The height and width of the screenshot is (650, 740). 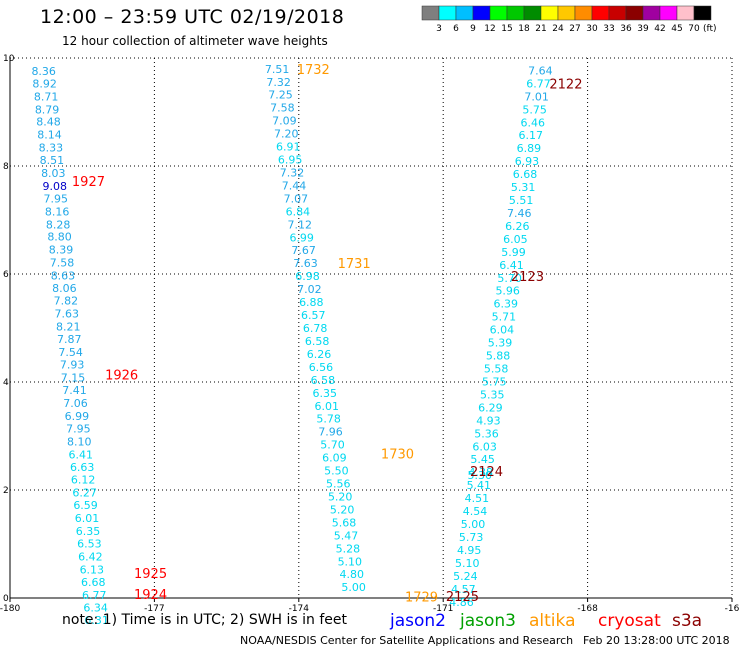 I want to click on colorbar-tick-label: 30, so click(x=592, y=29).